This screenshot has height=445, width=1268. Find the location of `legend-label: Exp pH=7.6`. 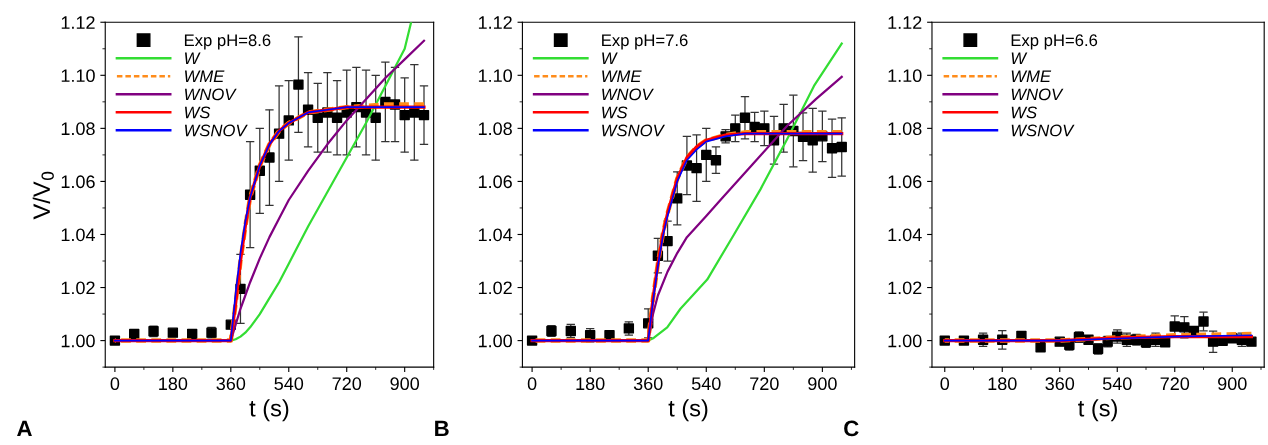

legend-label: Exp pH=7.6 is located at coordinates (645, 42).